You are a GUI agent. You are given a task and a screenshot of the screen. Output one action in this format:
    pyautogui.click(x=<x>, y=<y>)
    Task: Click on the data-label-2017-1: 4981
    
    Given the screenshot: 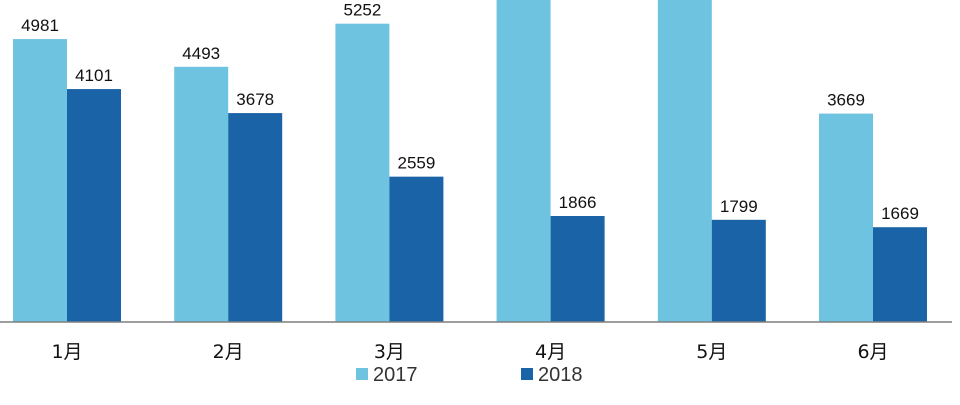 What is the action you would take?
    pyautogui.click(x=40, y=25)
    